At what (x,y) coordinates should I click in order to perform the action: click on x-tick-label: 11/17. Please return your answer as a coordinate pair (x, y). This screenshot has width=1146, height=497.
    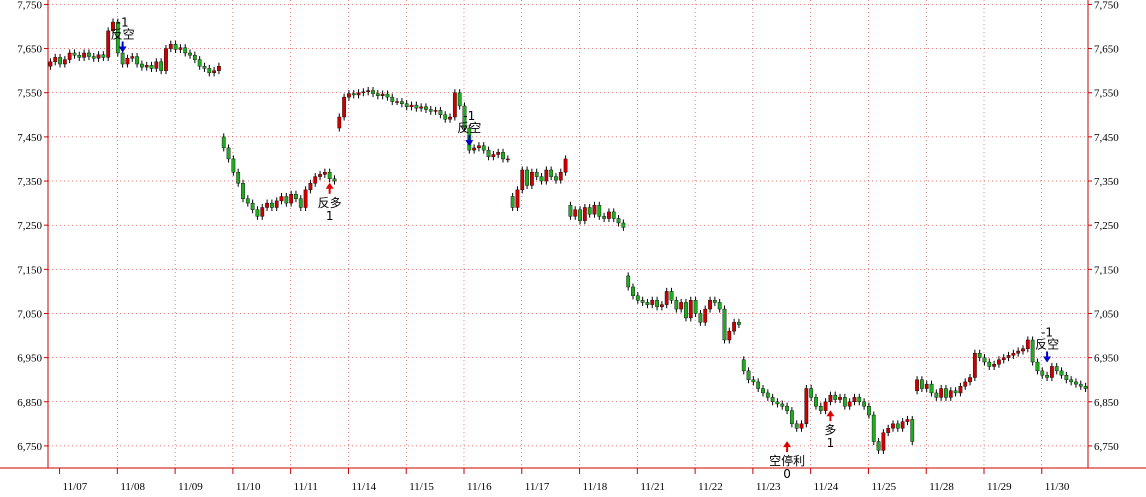
    Looking at the image, I should click on (537, 487).